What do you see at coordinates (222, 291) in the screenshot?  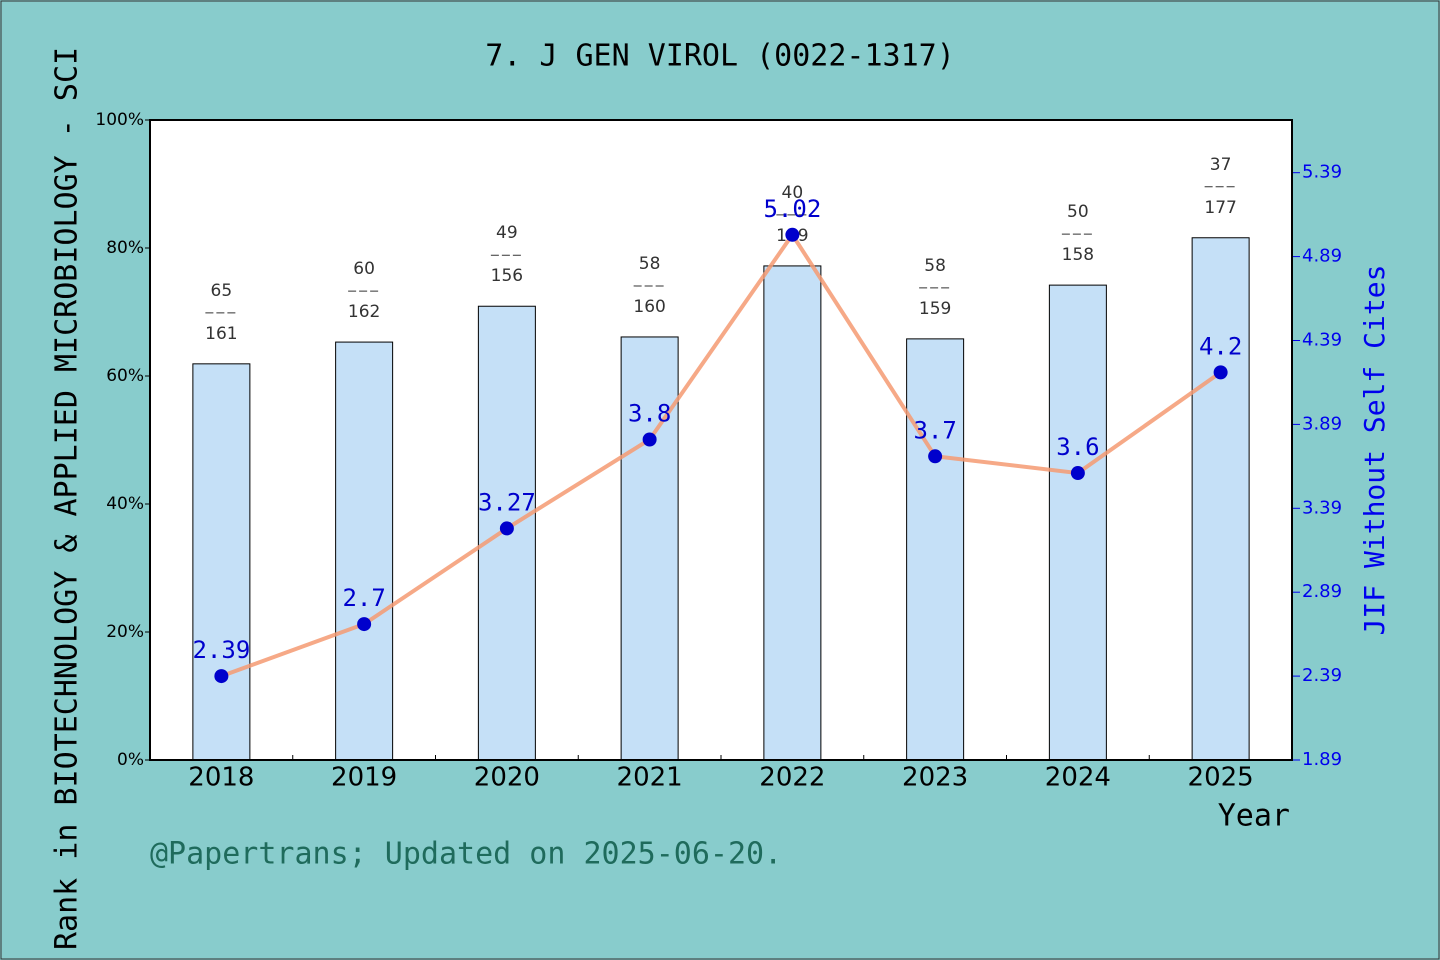 I see `rank-label: 65` at bounding box center [222, 291].